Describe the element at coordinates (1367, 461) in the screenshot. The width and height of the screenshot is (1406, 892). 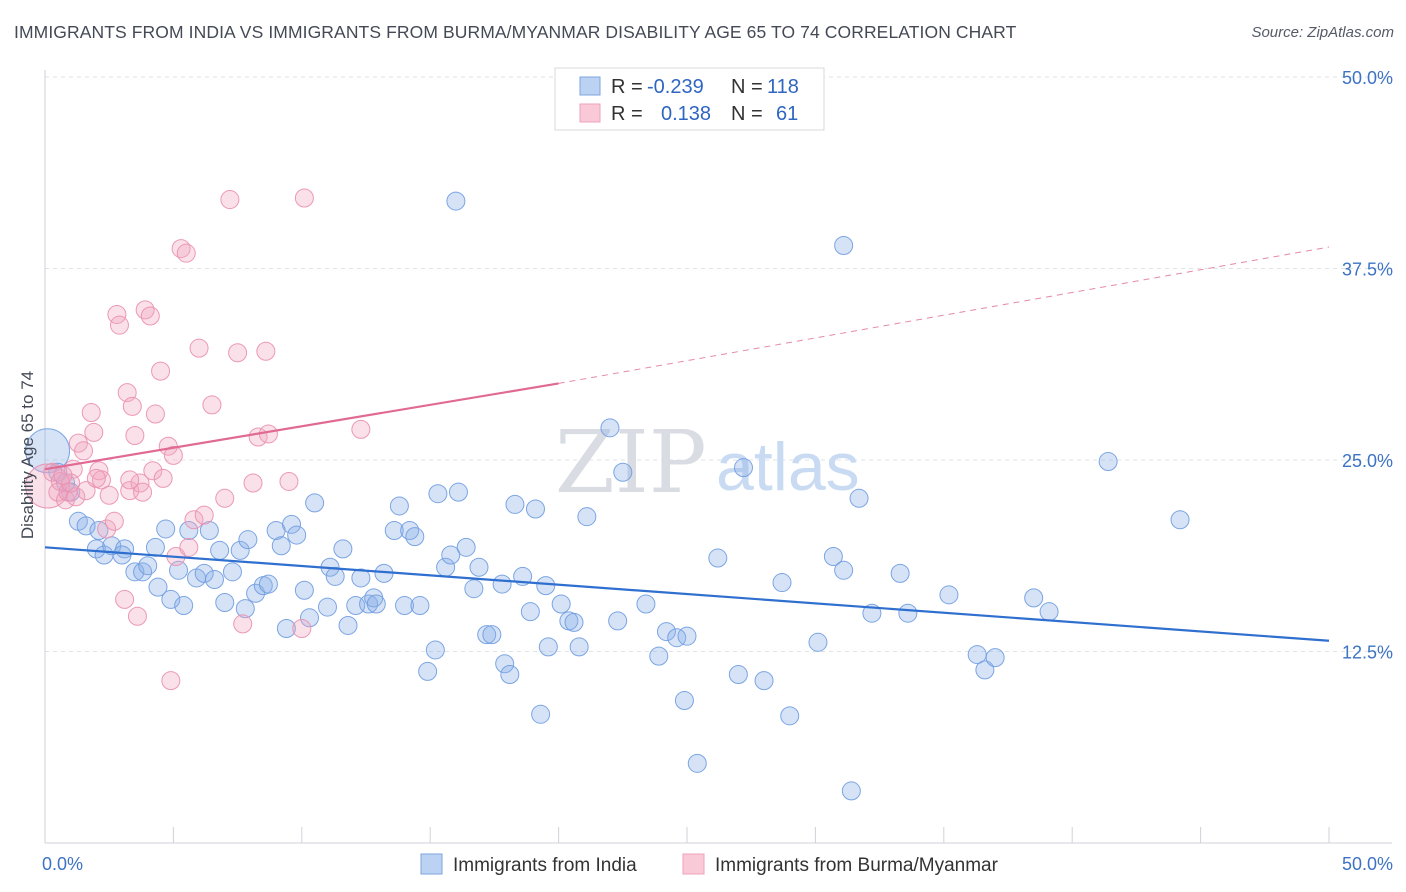
I see `y-tick-label-1: 25.0%` at that location.